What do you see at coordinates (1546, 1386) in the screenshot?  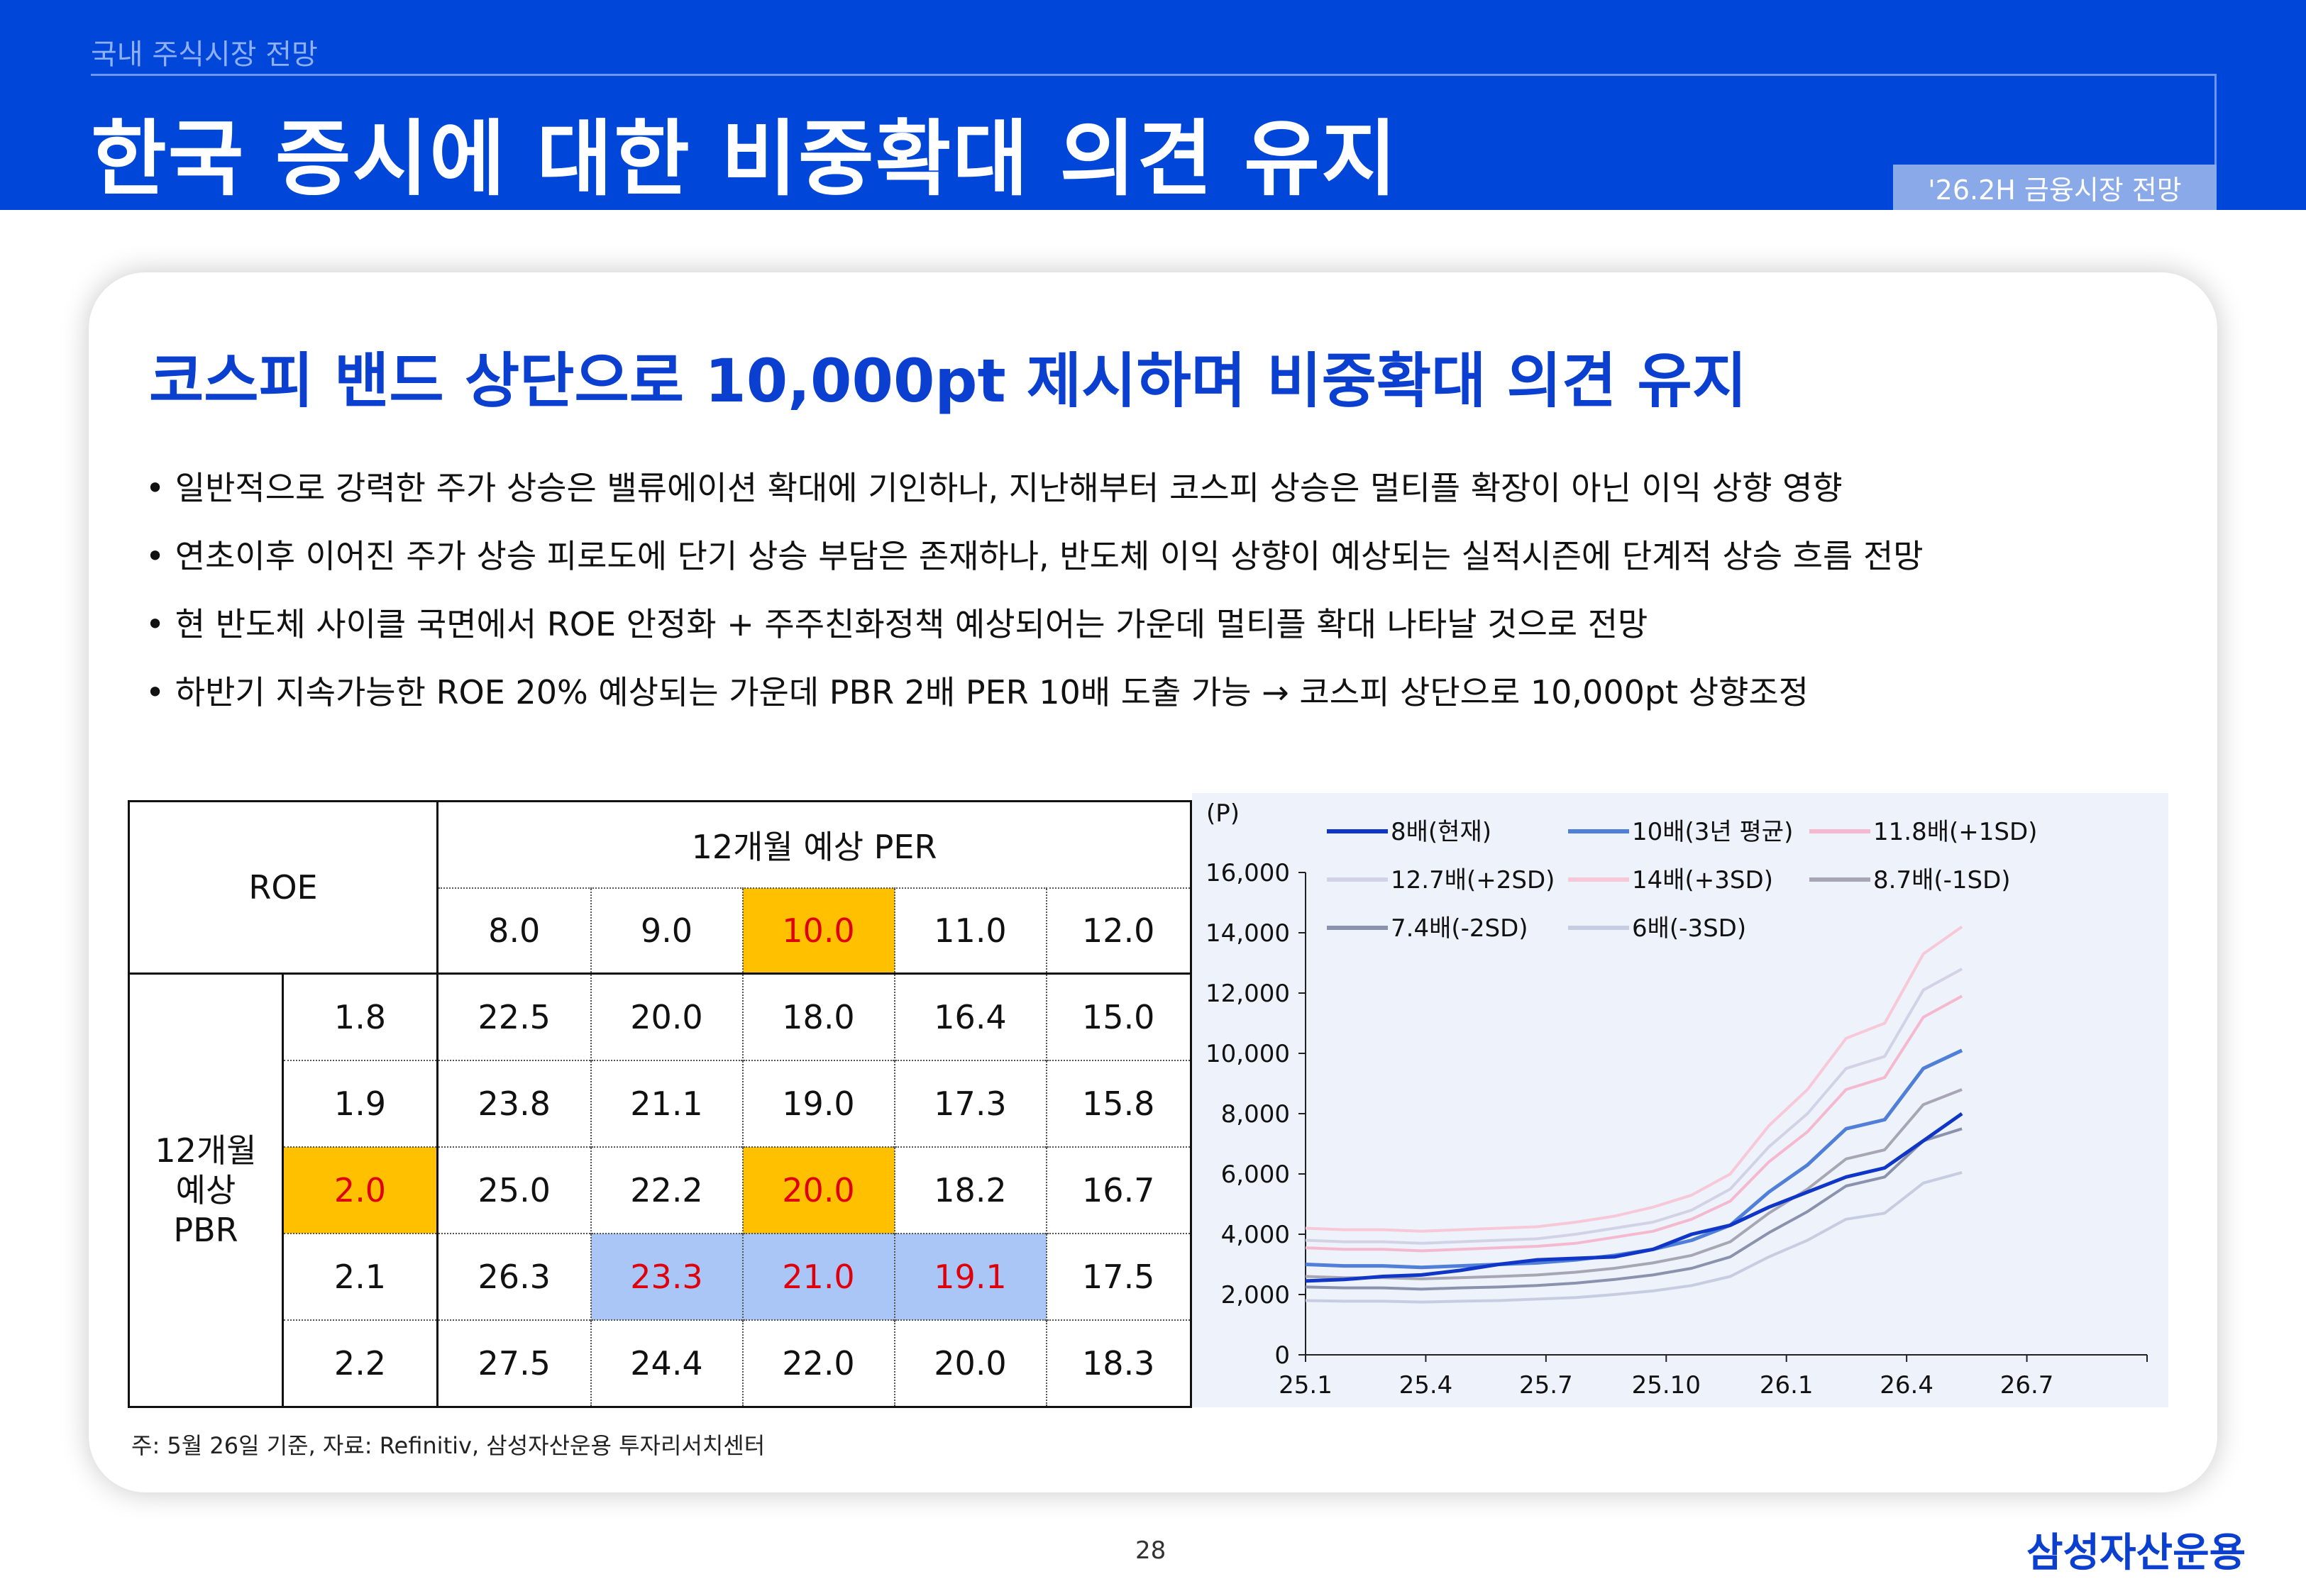 I see `x-tick-label: 25.7` at bounding box center [1546, 1386].